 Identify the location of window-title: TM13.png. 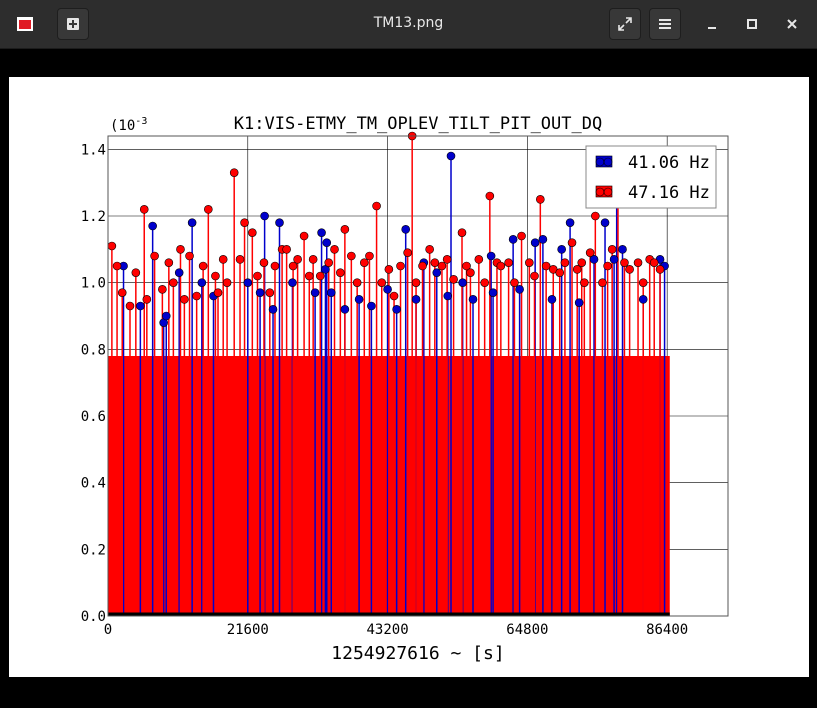
(408, 23).